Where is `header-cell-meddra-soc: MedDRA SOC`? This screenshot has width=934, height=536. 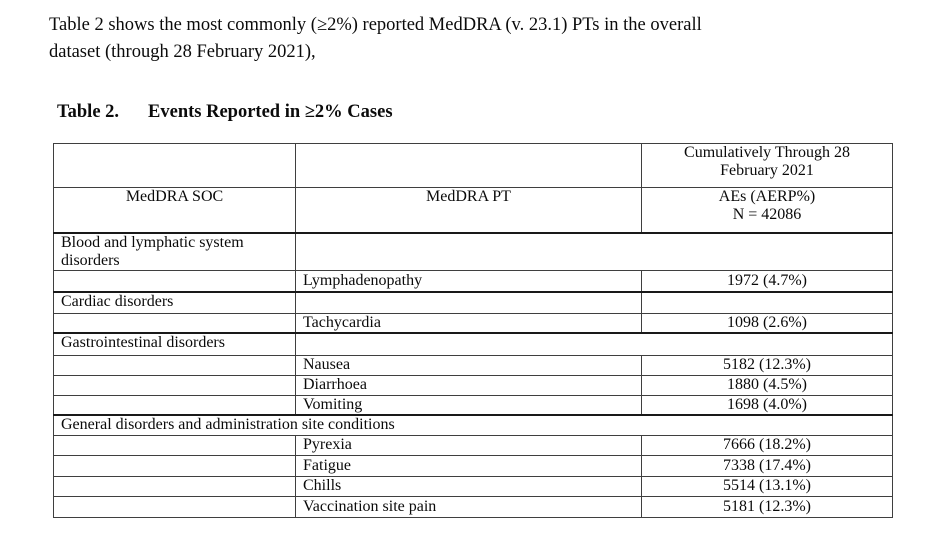 header-cell-meddra-soc: MedDRA SOC is located at coordinates (174, 210).